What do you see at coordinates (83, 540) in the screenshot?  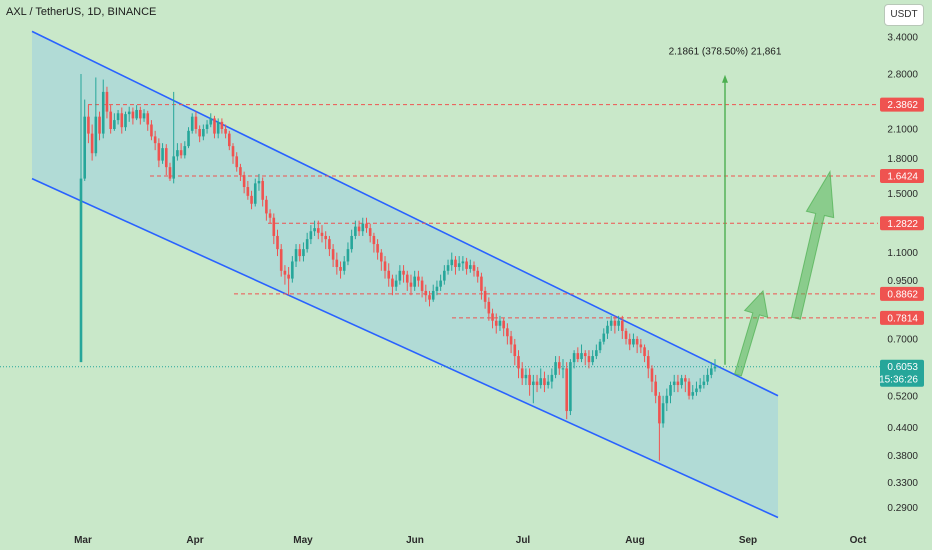 I see `x-tick-label: Mar` at bounding box center [83, 540].